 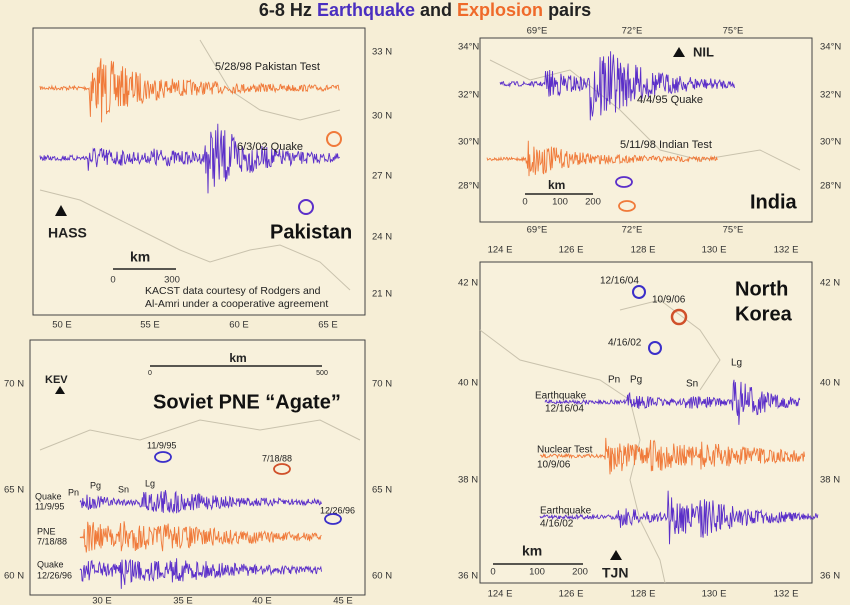 I want to click on station-label: NIL, so click(x=703, y=51).